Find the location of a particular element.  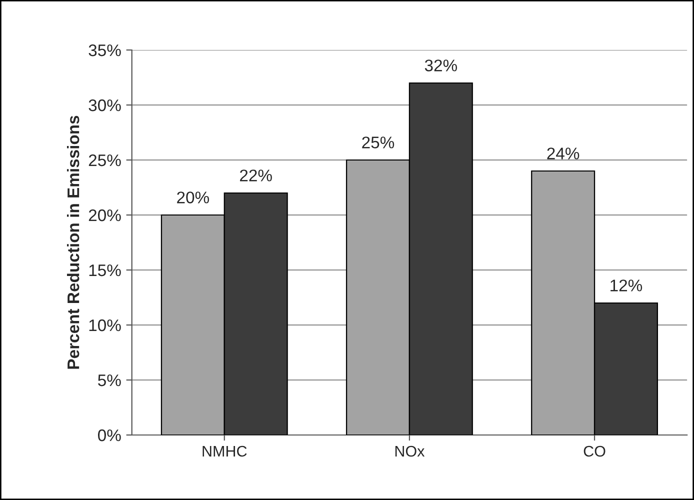

y-tick-label: 5% is located at coordinates (109, 380).